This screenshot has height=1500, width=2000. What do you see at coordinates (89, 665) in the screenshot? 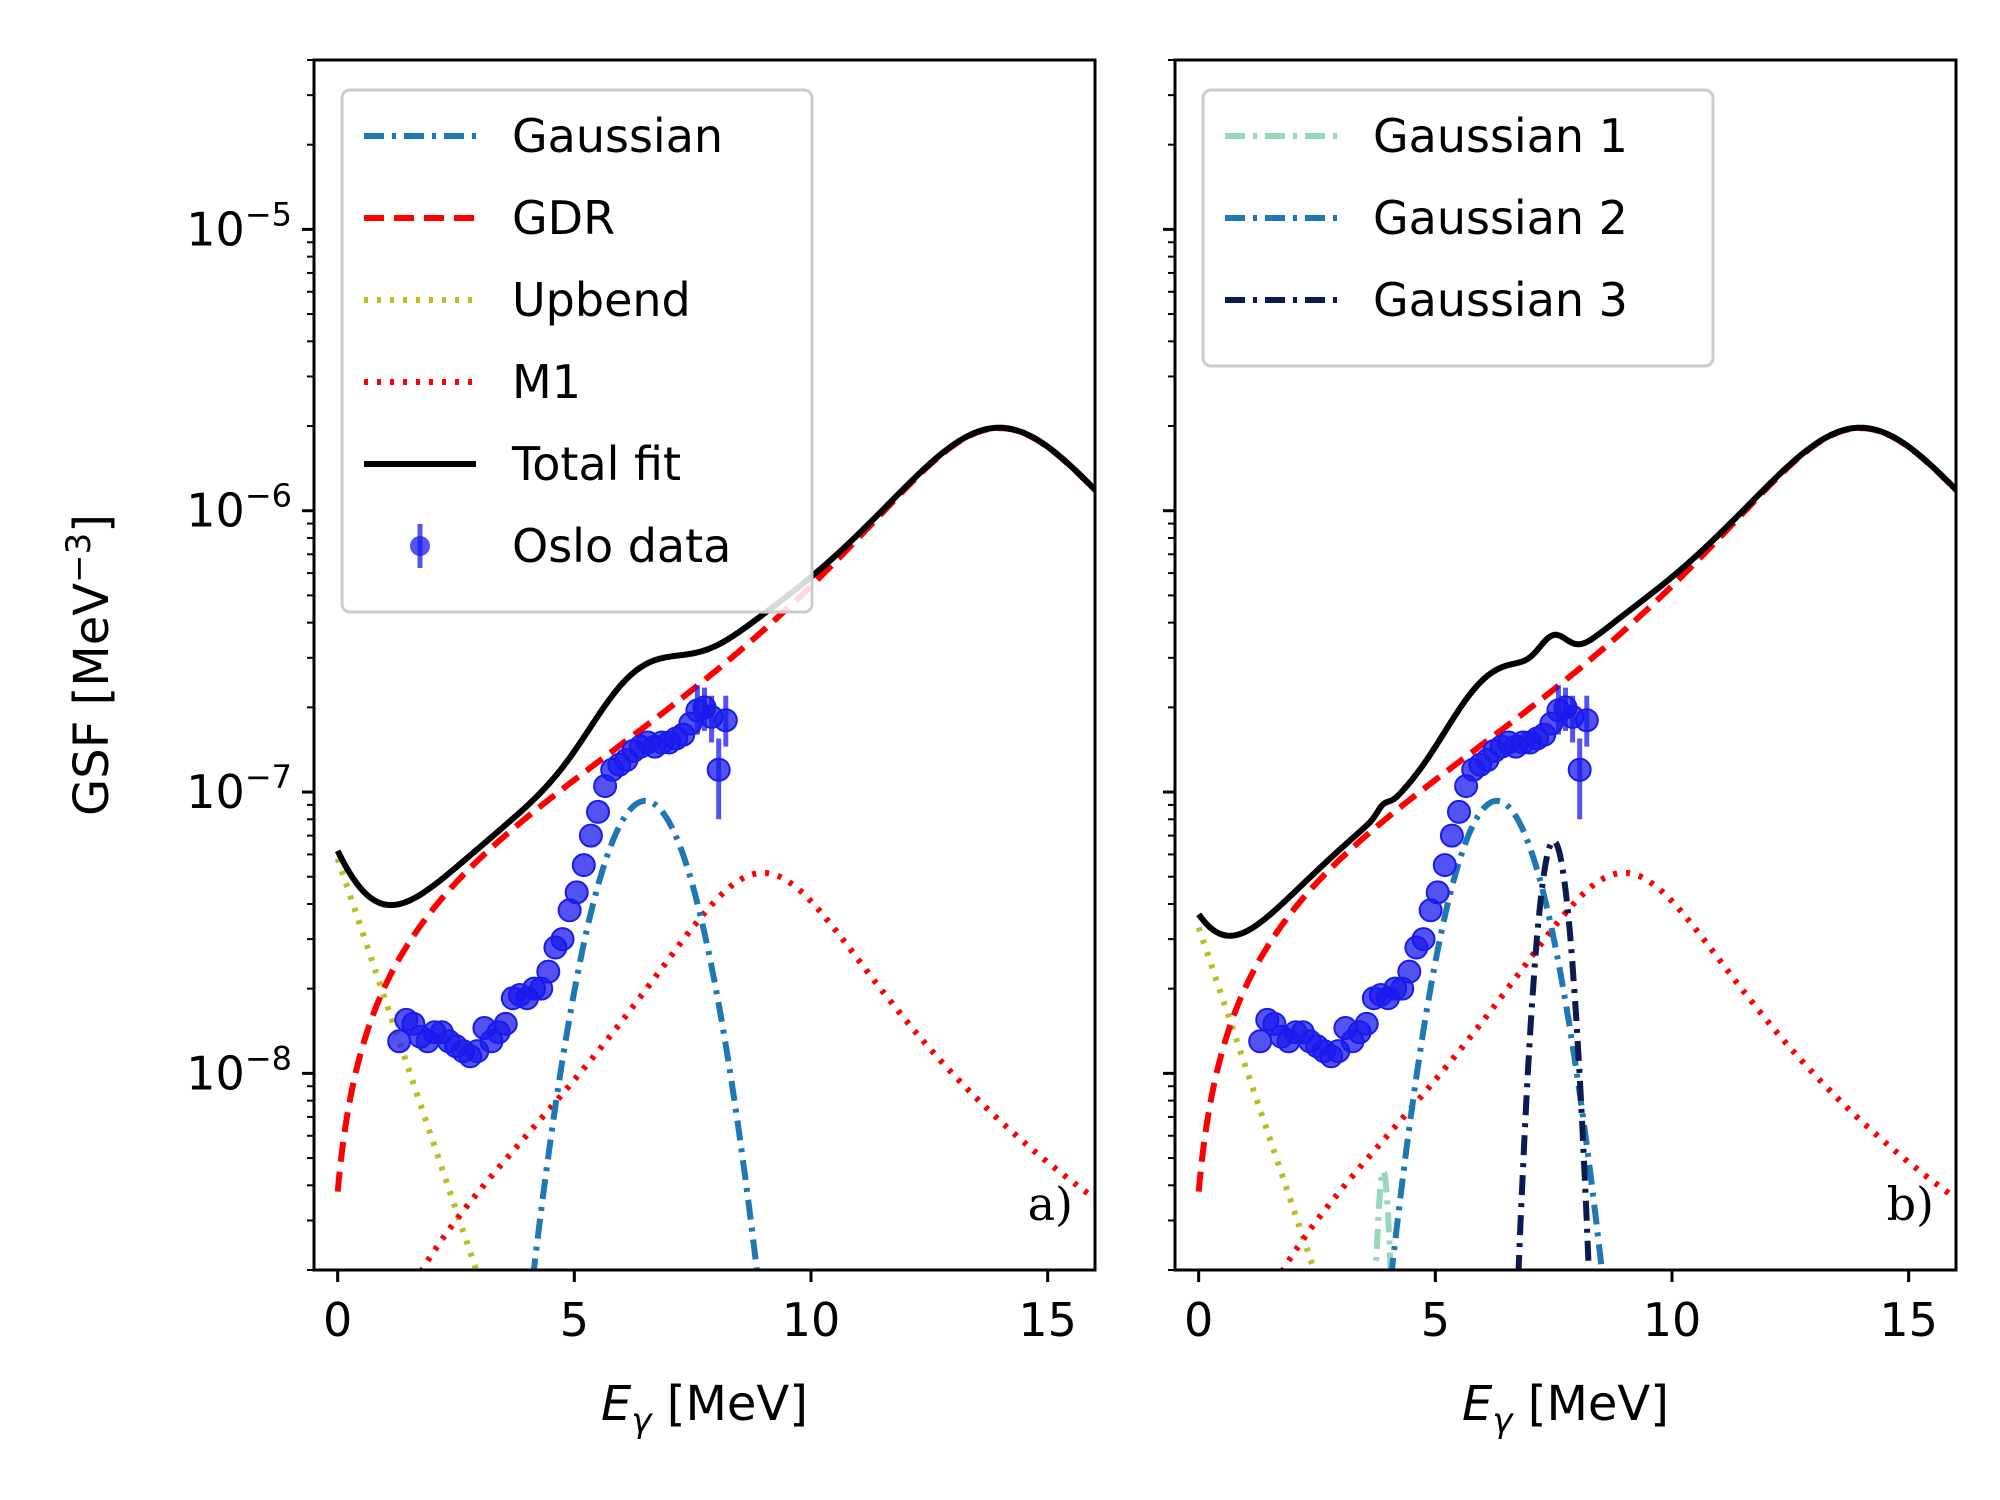
I see `y-axis-label: GSF [MeV−3]` at bounding box center [89, 665].